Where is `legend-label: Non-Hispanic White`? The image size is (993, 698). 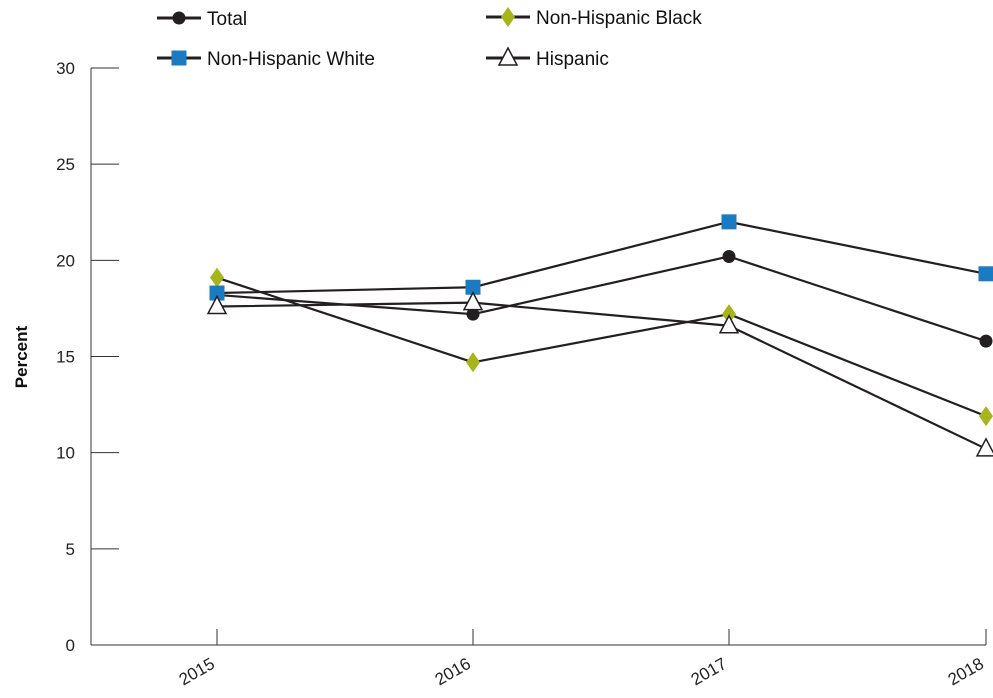
legend-label: Non-Hispanic White is located at coordinates (291, 59).